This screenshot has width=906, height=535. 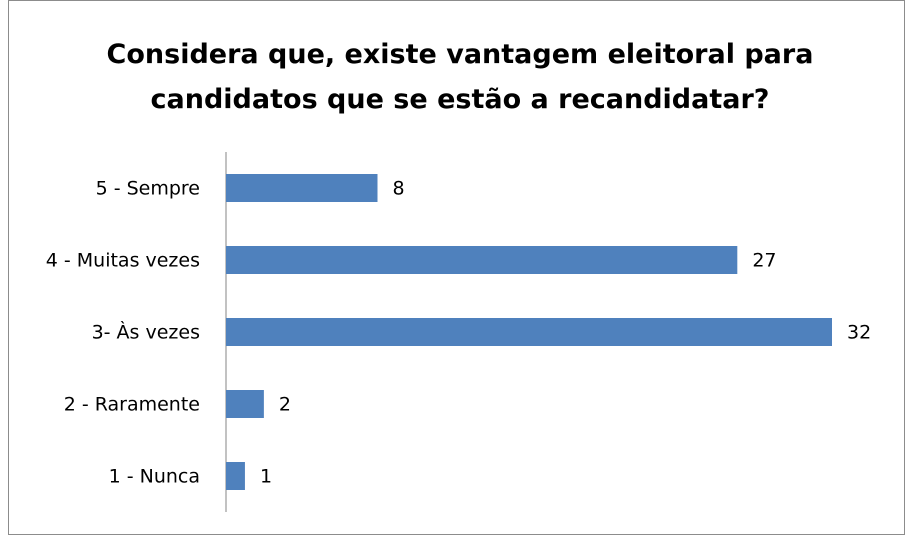 What do you see at coordinates (764, 261) in the screenshot?
I see `value-label: 27` at bounding box center [764, 261].